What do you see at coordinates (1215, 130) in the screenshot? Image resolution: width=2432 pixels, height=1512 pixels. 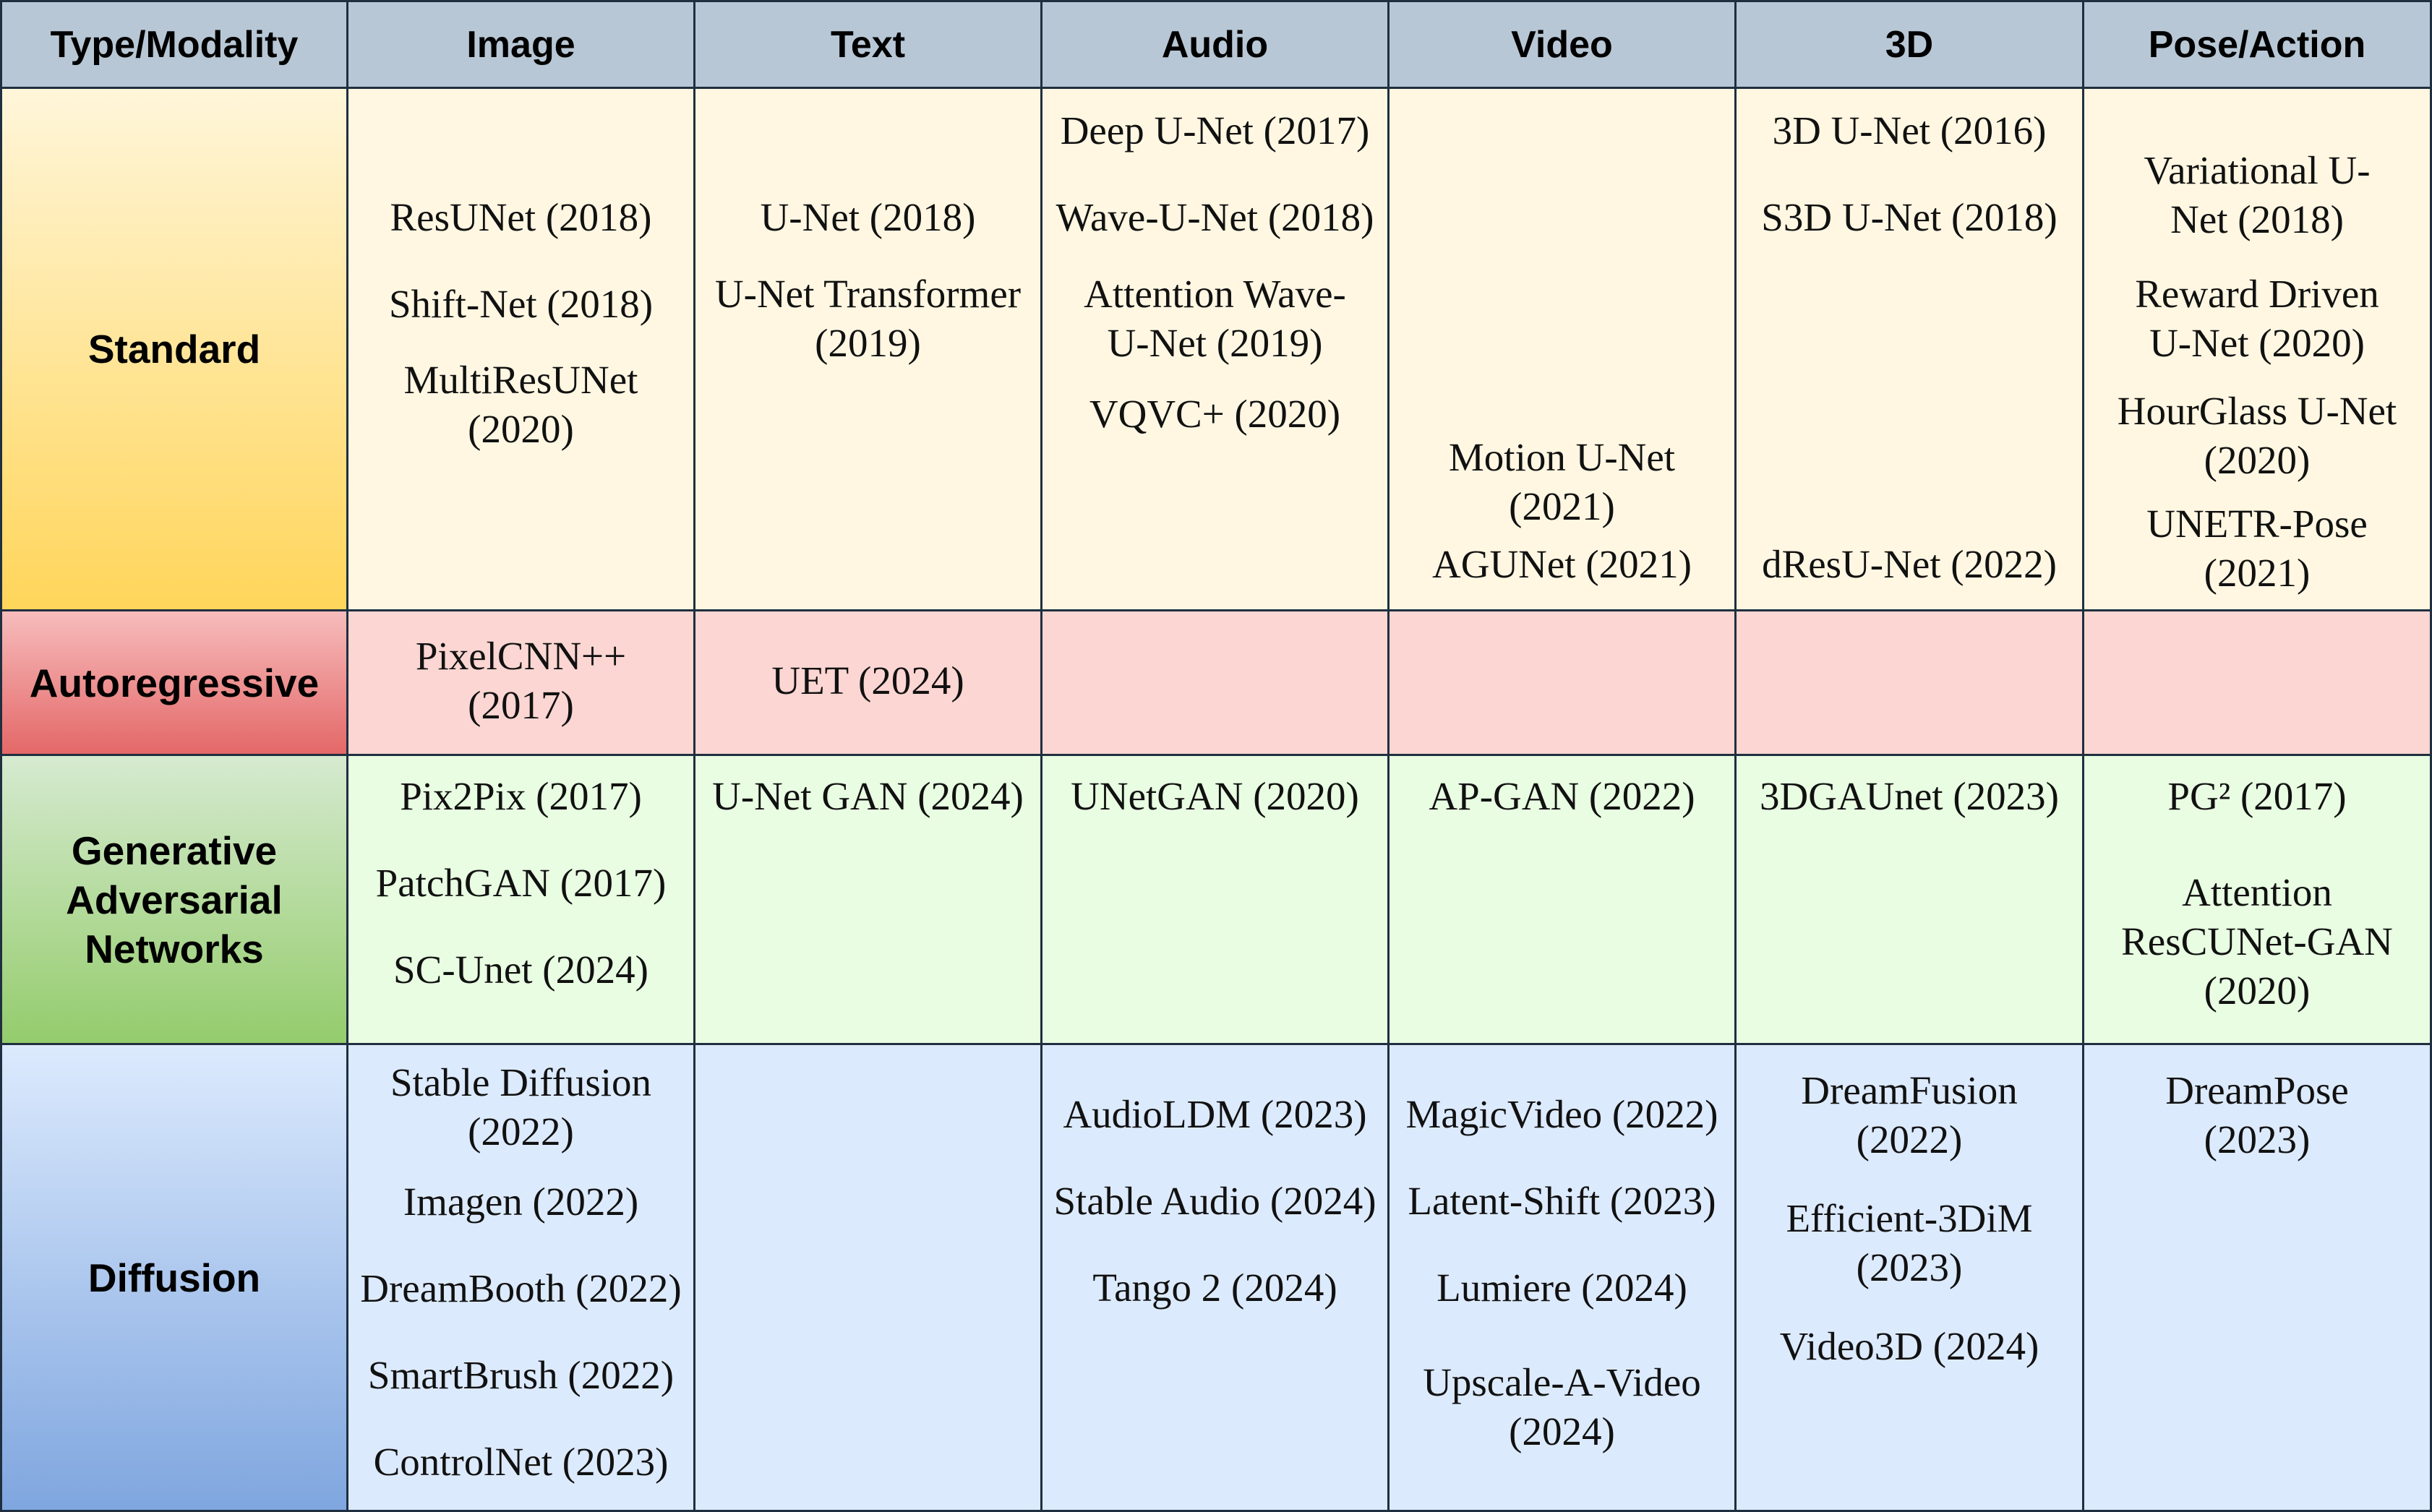 I see `model-entry: Deep U-Net (2017)` at bounding box center [1215, 130].